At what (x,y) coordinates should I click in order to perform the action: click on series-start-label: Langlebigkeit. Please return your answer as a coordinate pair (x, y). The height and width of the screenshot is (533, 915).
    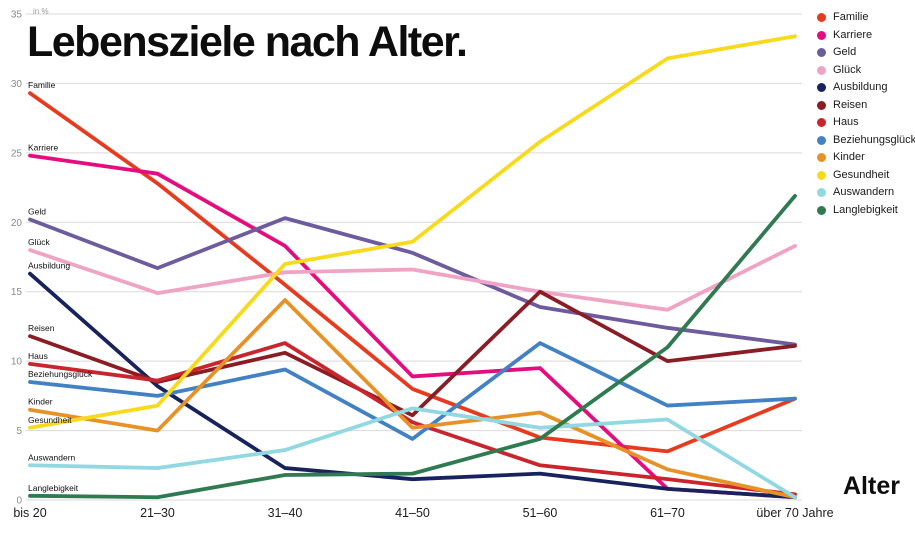
    Looking at the image, I should click on (53, 488).